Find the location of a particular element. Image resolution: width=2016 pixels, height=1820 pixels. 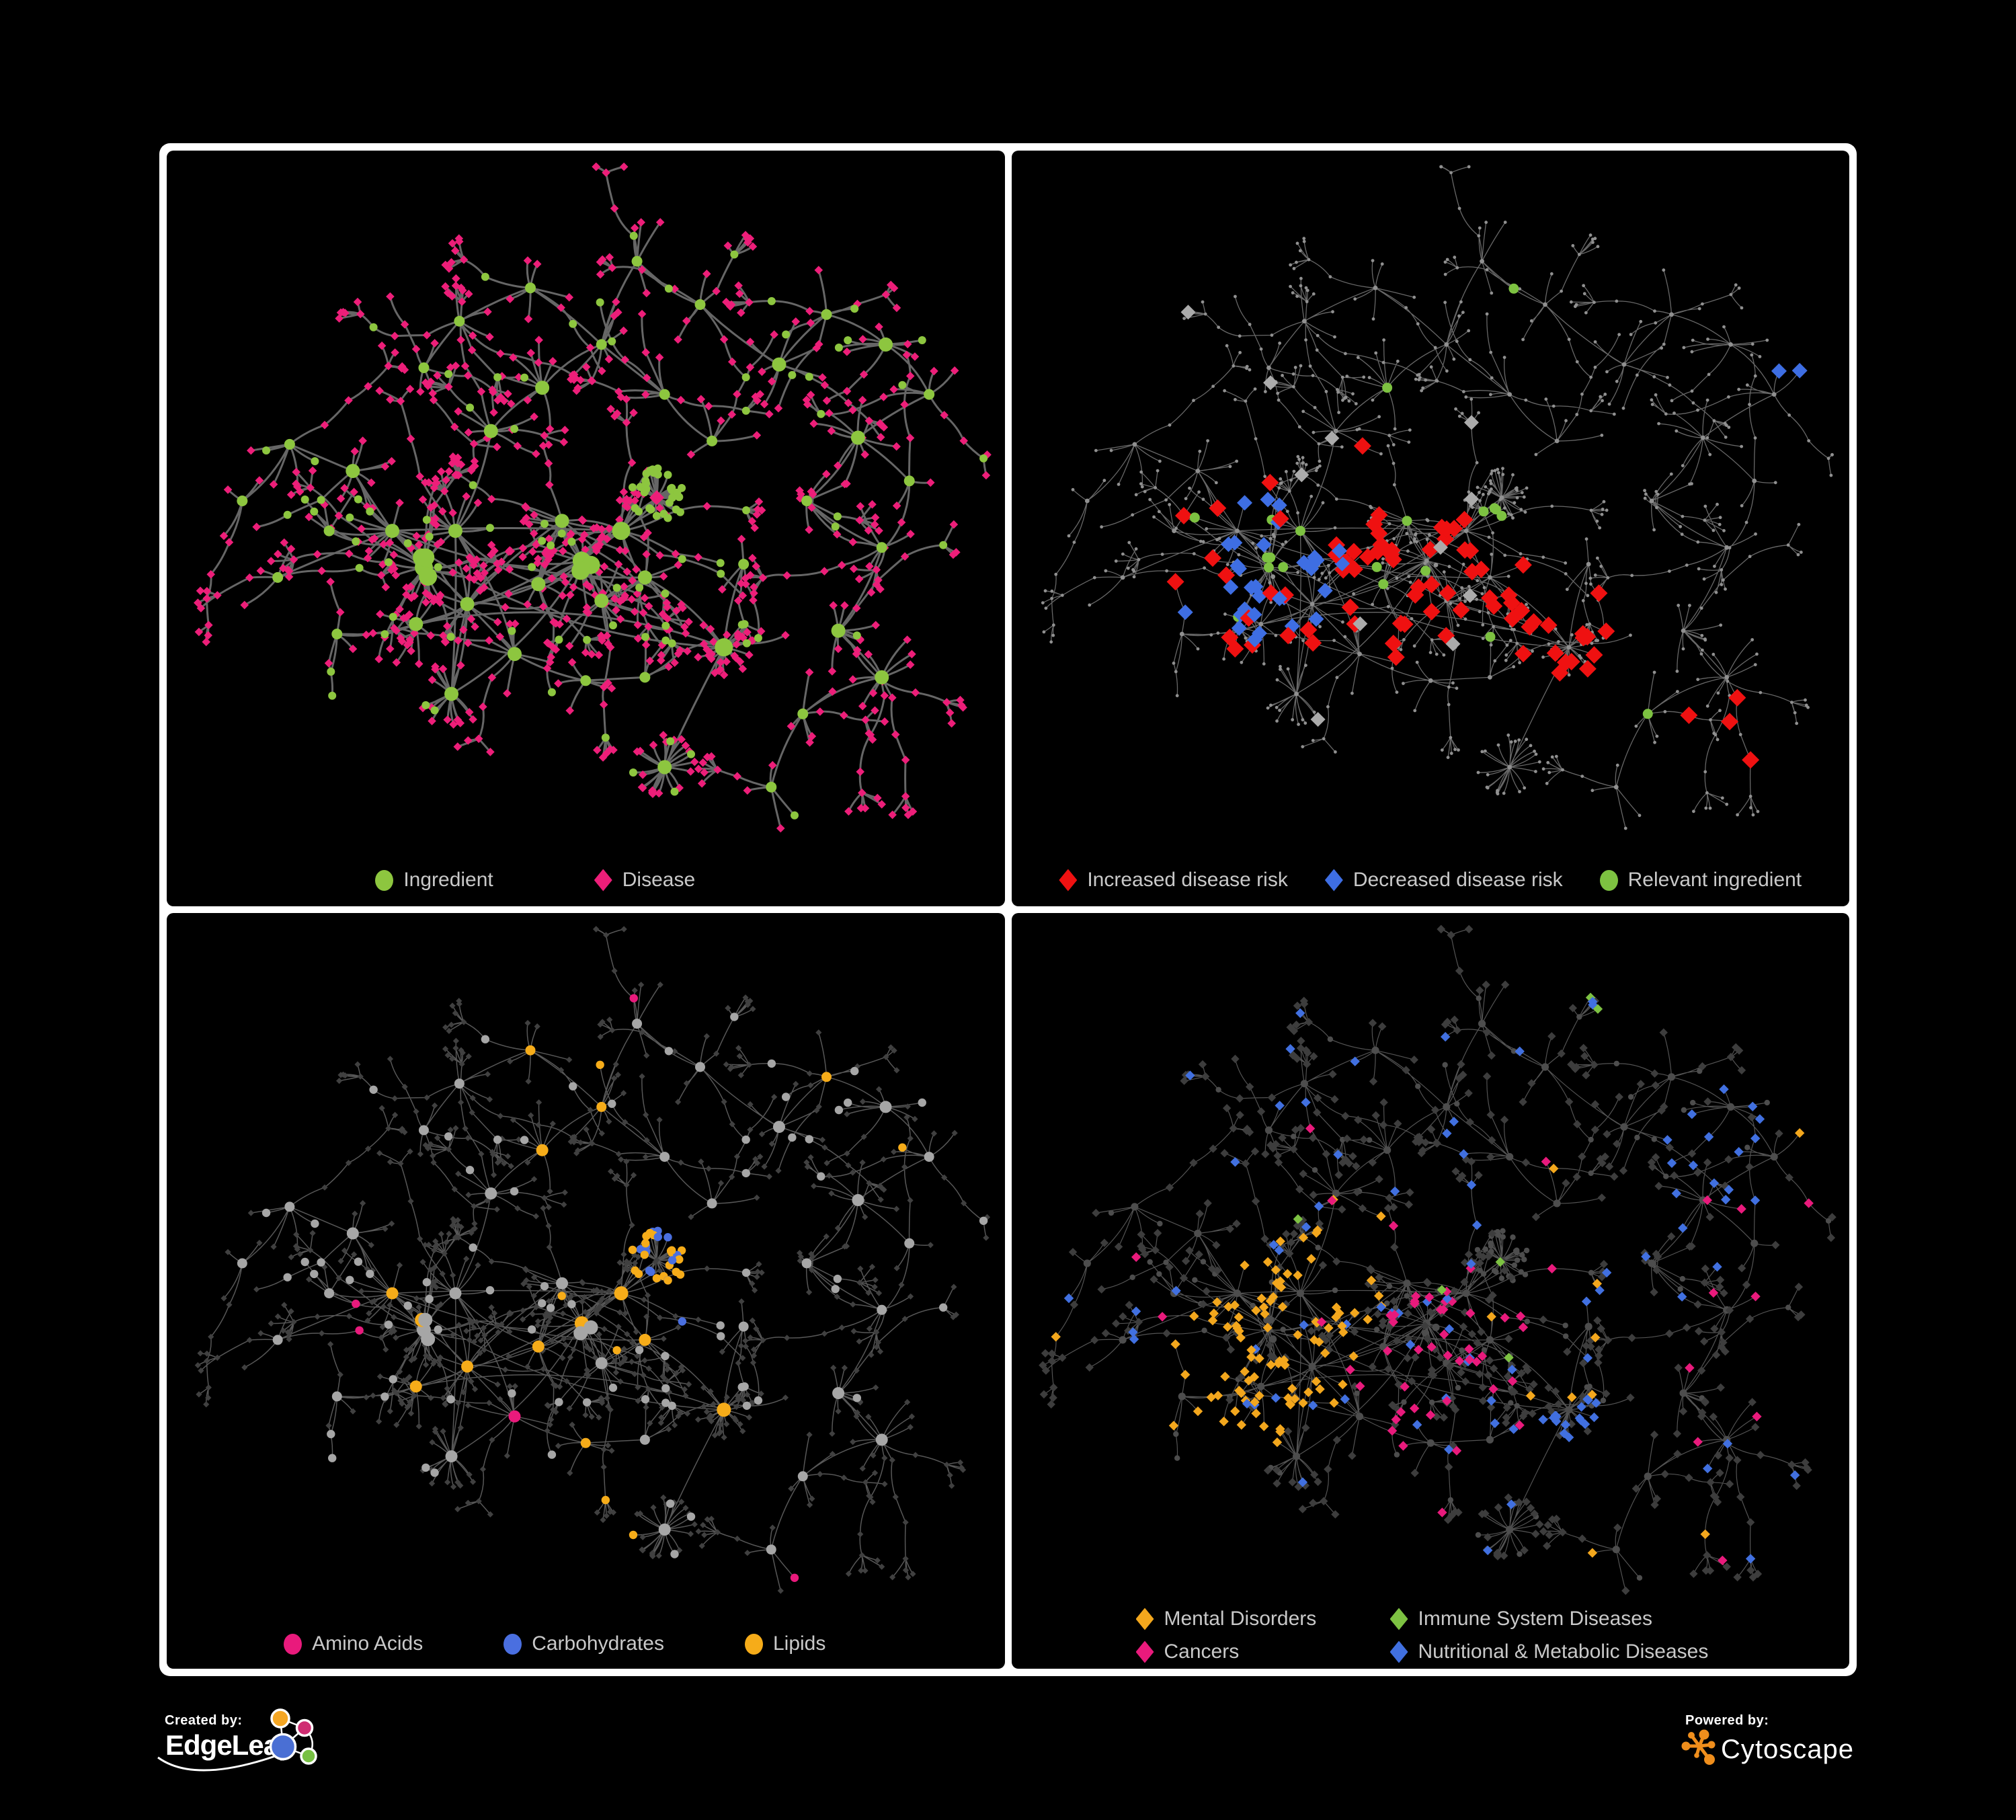

legend-ingredient-classes: Amino Acids Carbohydrates Lipids is located at coordinates (570, 1643).